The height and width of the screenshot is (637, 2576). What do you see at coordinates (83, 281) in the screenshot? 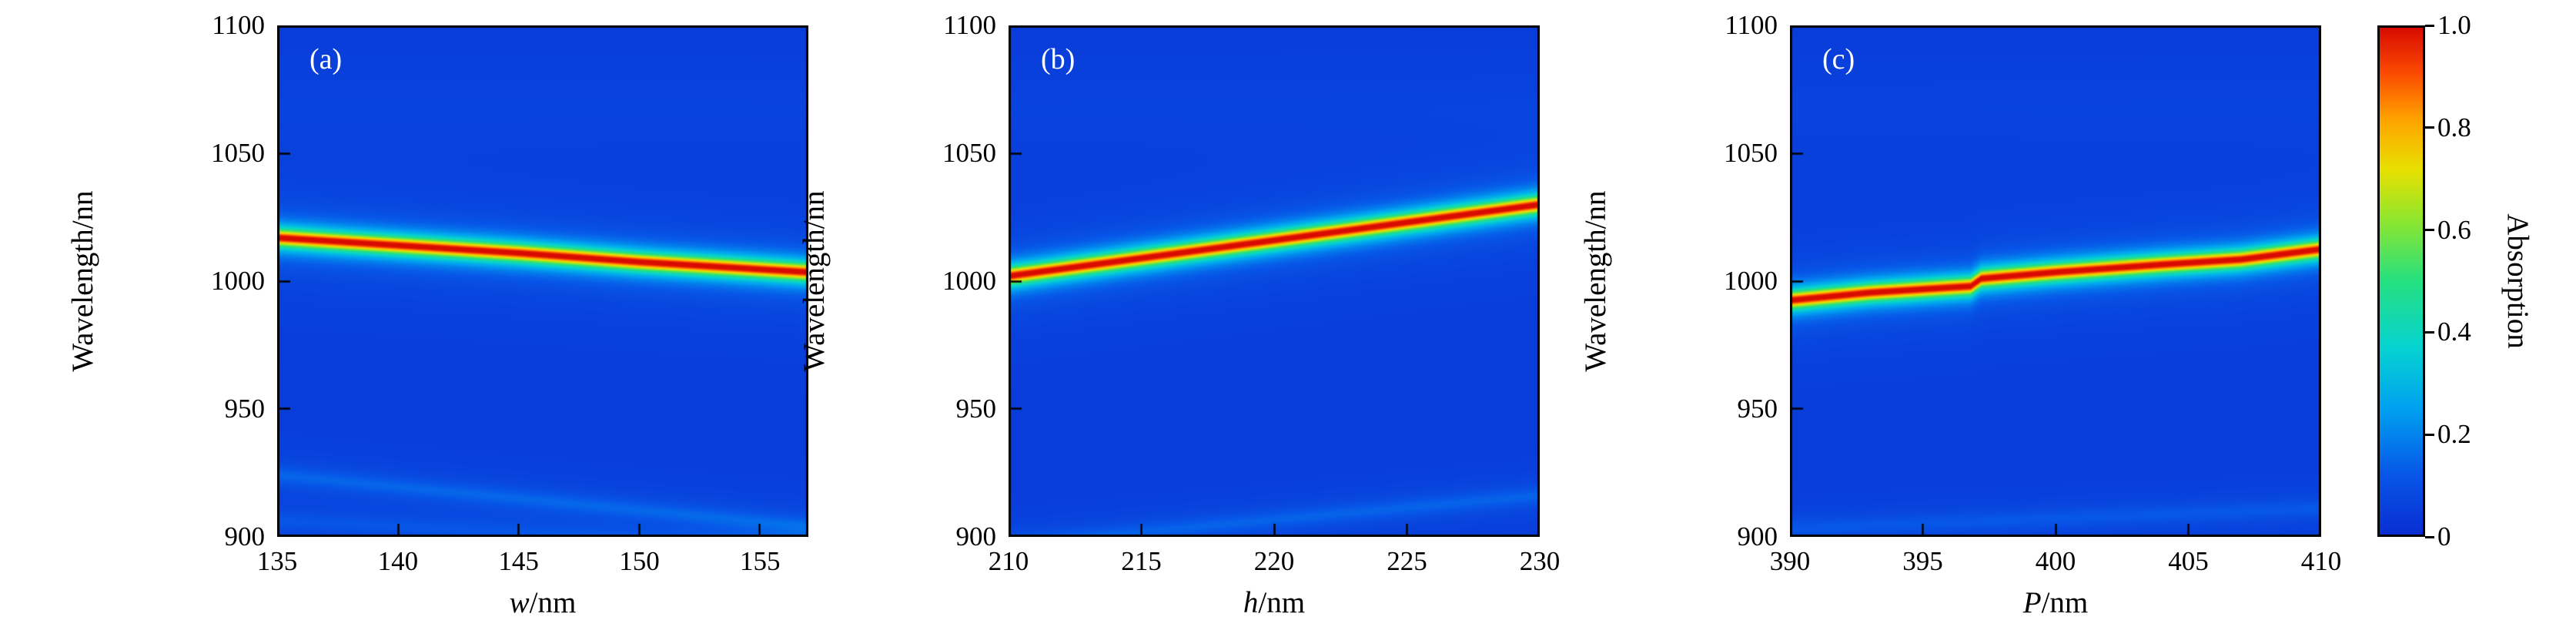
I see `y-axis-label-a: Wavelength/nn` at bounding box center [83, 281].